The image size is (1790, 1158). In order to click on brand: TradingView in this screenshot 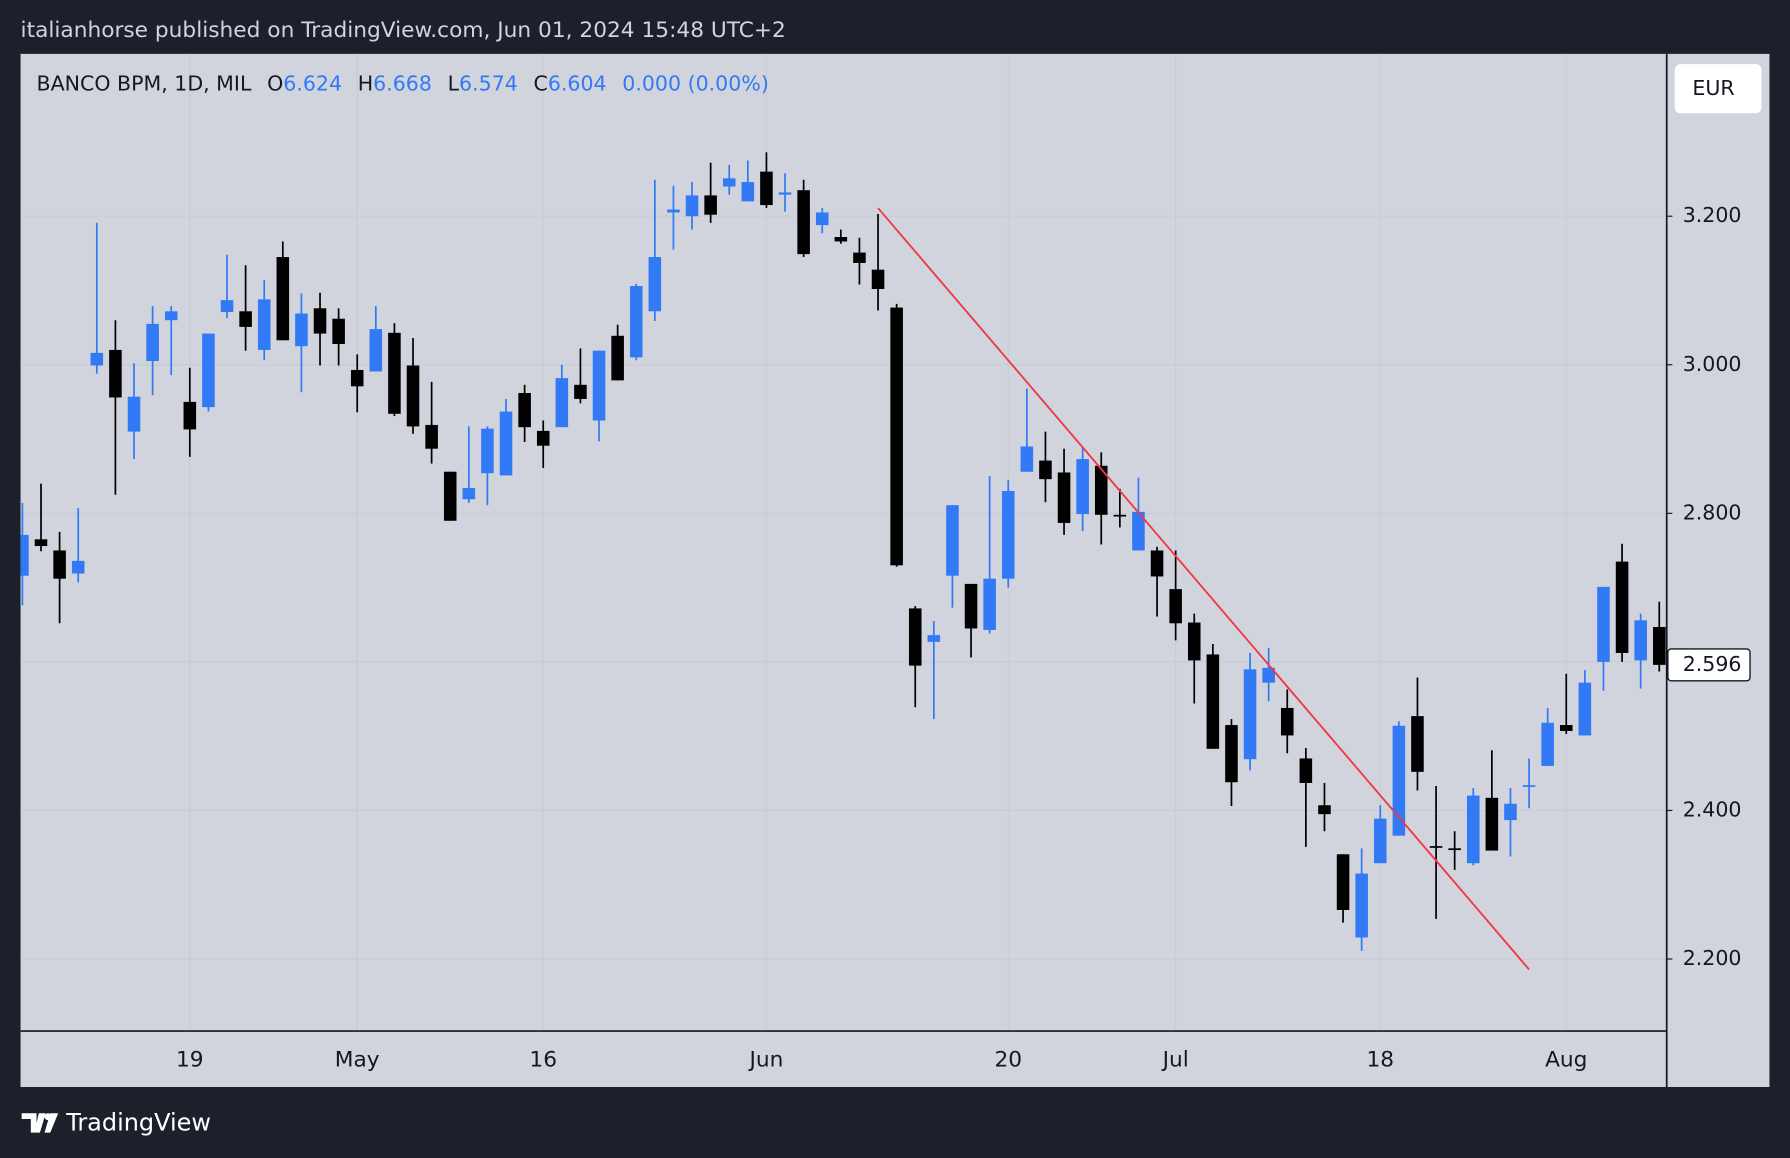, I will do `click(138, 1123)`.